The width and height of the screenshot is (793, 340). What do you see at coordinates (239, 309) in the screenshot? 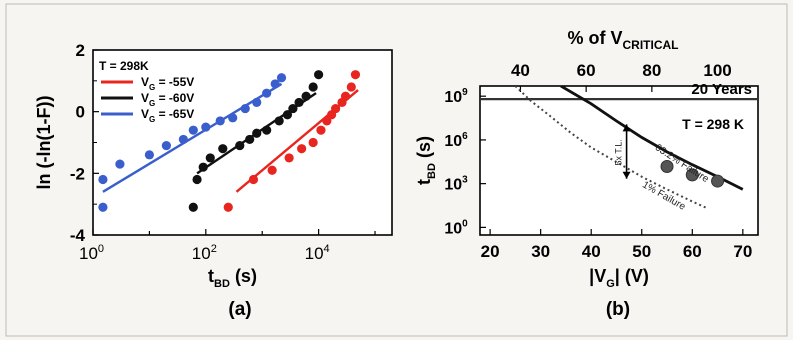
I see `panel-label-a: (a)` at bounding box center [239, 309].